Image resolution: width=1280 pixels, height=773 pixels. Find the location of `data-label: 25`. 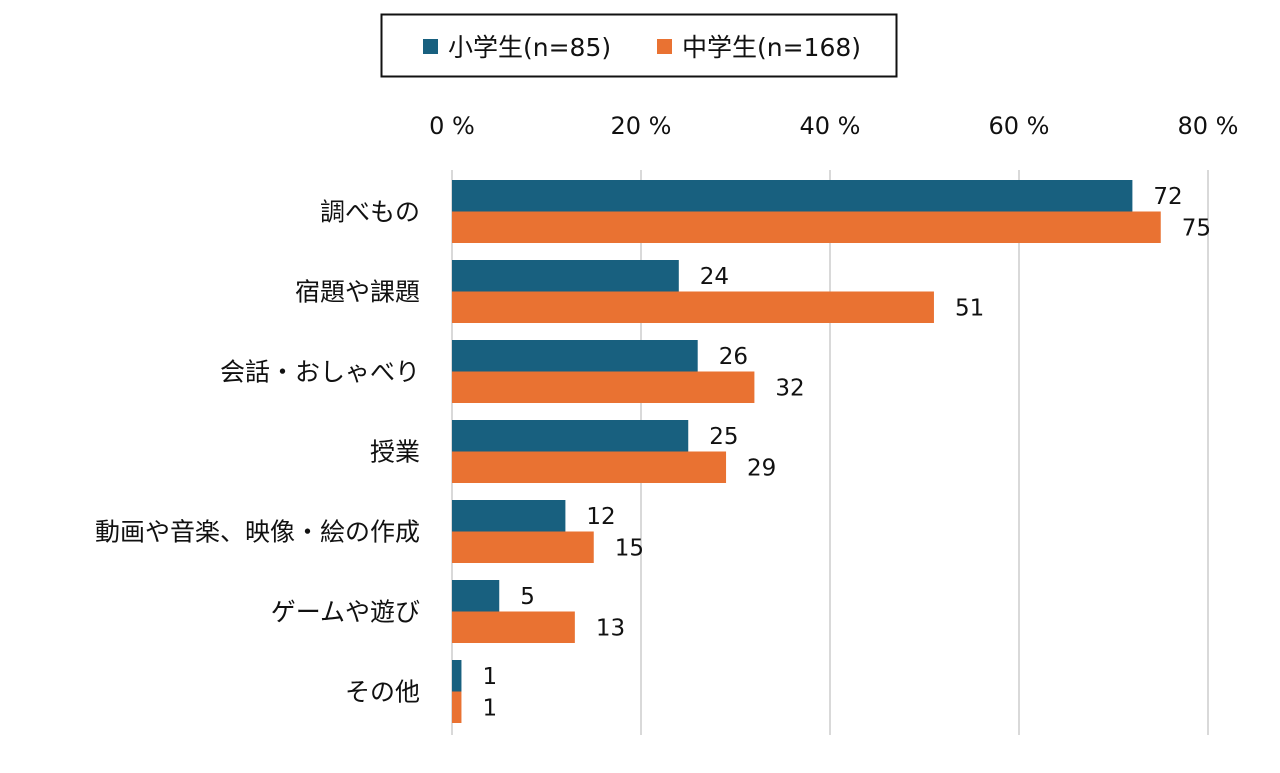

data-label: 25 is located at coordinates (723, 437).